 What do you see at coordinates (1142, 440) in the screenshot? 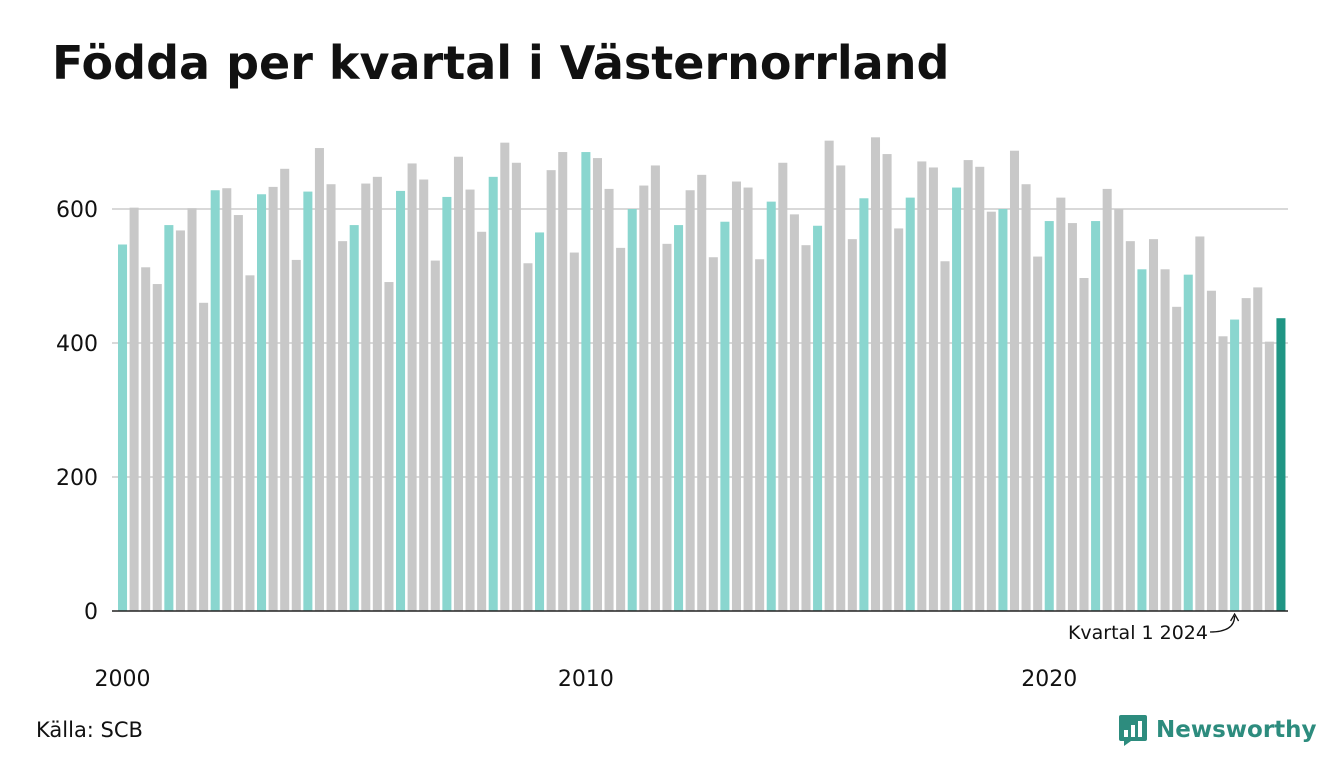
I see `bar-2022-q1` at bounding box center [1142, 440].